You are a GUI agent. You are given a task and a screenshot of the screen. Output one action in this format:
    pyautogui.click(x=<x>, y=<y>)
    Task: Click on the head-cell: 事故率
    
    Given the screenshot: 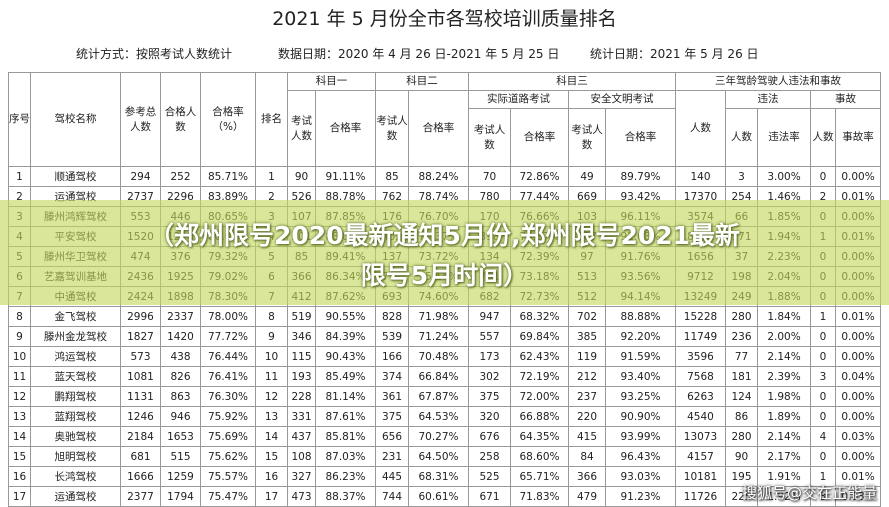 What is the action you would take?
    pyautogui.click(x=858, y=137)
    